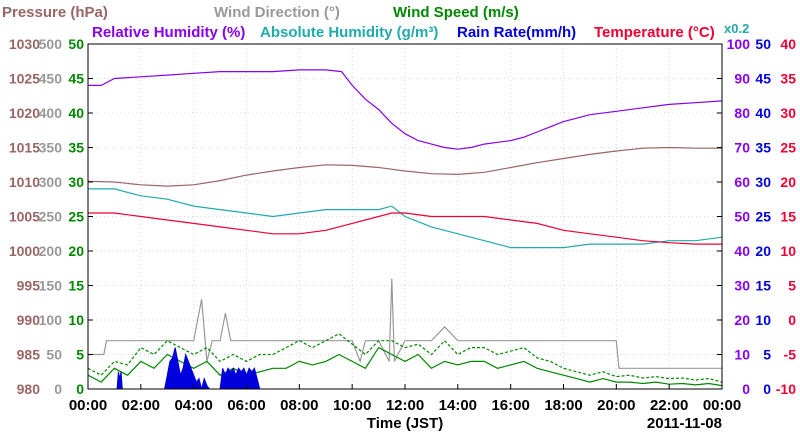 The height and width of the screenshot is (434, 800). What do you see at coordinates (51, 44) in the screenshot?
I see `wind-direction-tick-label: 500` at bounding box center [51, 44].